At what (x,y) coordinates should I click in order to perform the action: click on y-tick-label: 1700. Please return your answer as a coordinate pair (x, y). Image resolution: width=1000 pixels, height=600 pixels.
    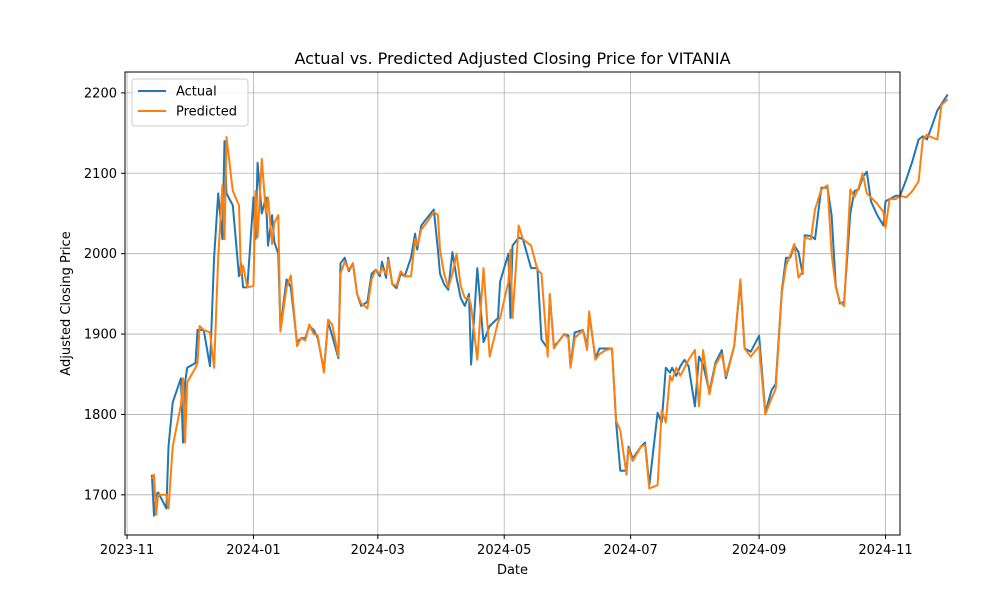
    Looking at the image, I should click on (100, 495).